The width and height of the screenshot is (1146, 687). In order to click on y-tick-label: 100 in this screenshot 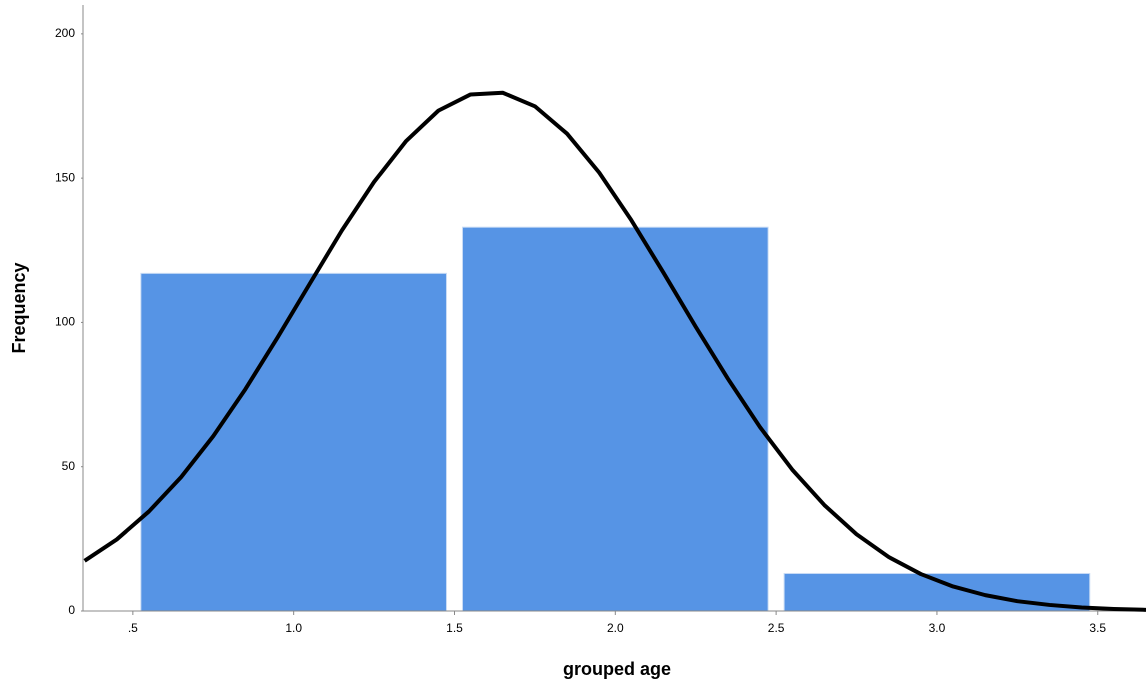, I will do `click(65, 322)`.